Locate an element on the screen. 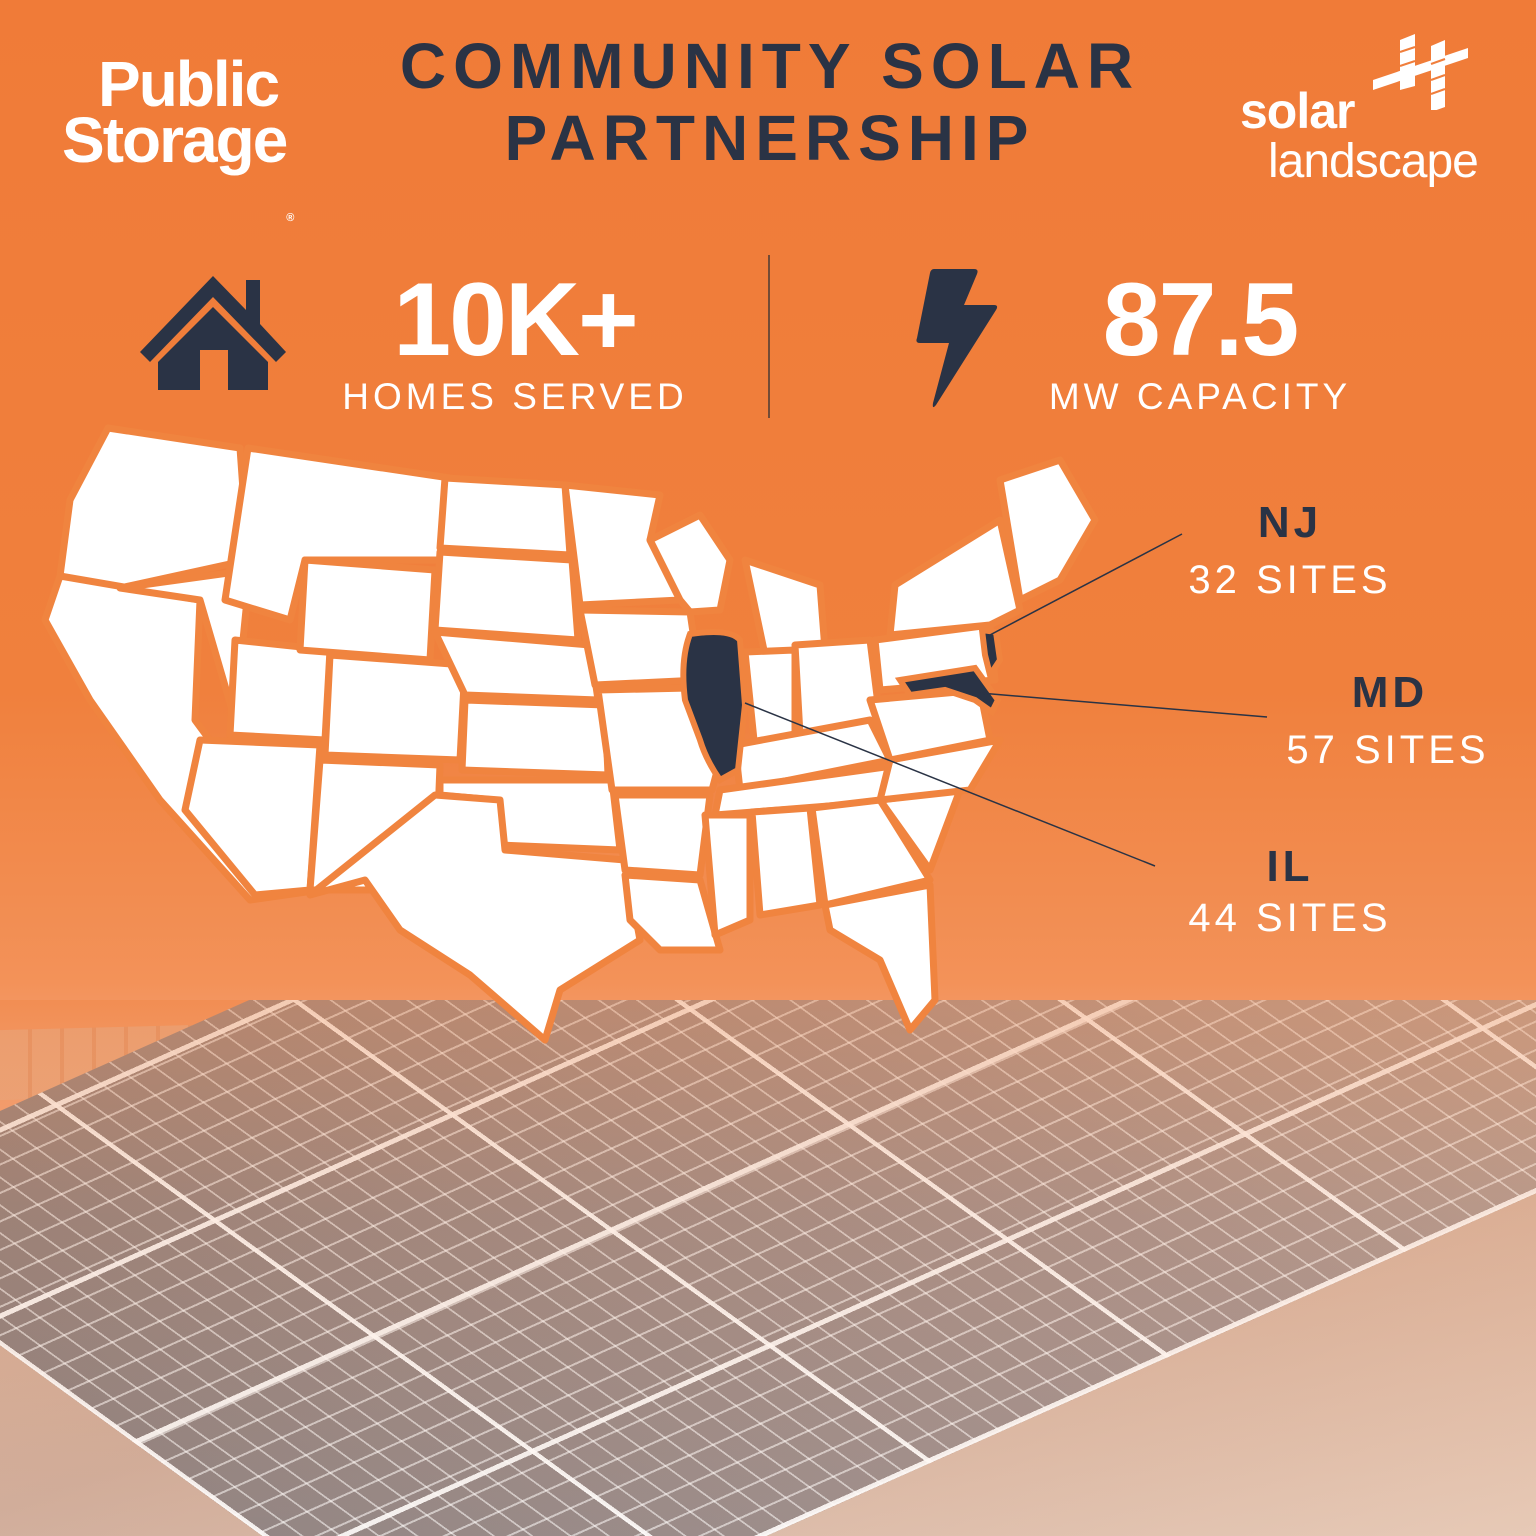 The image size is (1536, 1536). solar-landscape-logo: solar landscape is located at coordinates (1373, 110).